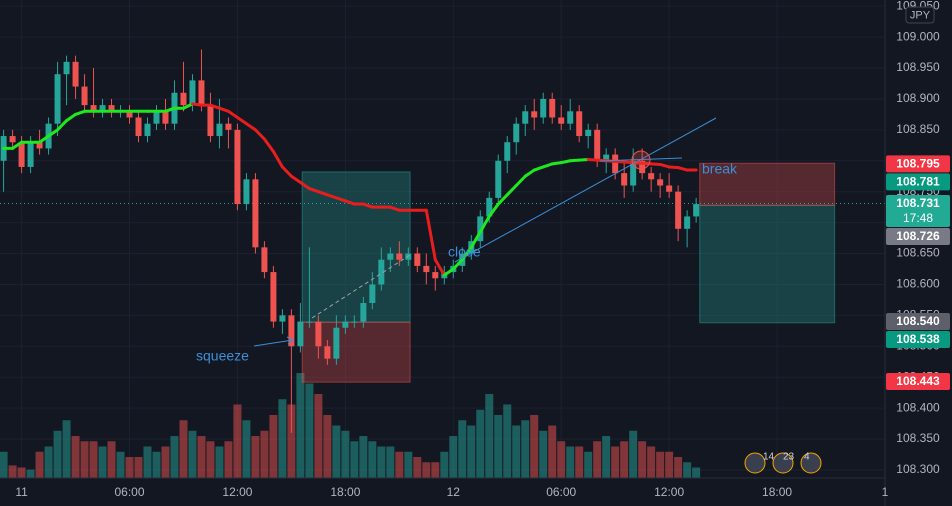 This screenshot has width=952, height=506. I want to click on x-tick-label: 11, so click(21, 492).